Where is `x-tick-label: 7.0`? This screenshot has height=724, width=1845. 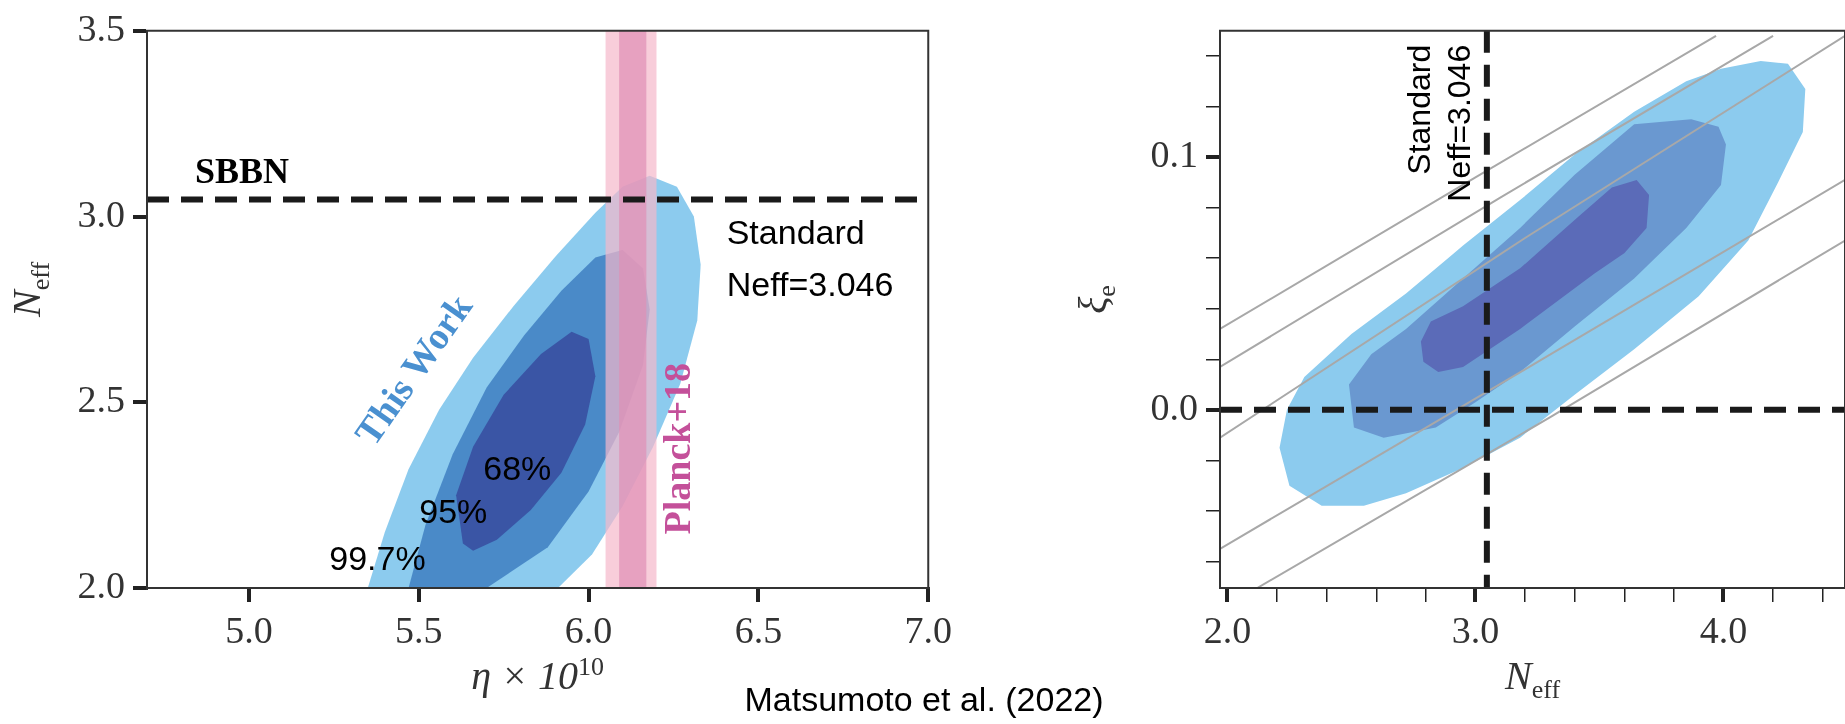 x-tick-label: 7.0 is located at coordinates (928, 629).